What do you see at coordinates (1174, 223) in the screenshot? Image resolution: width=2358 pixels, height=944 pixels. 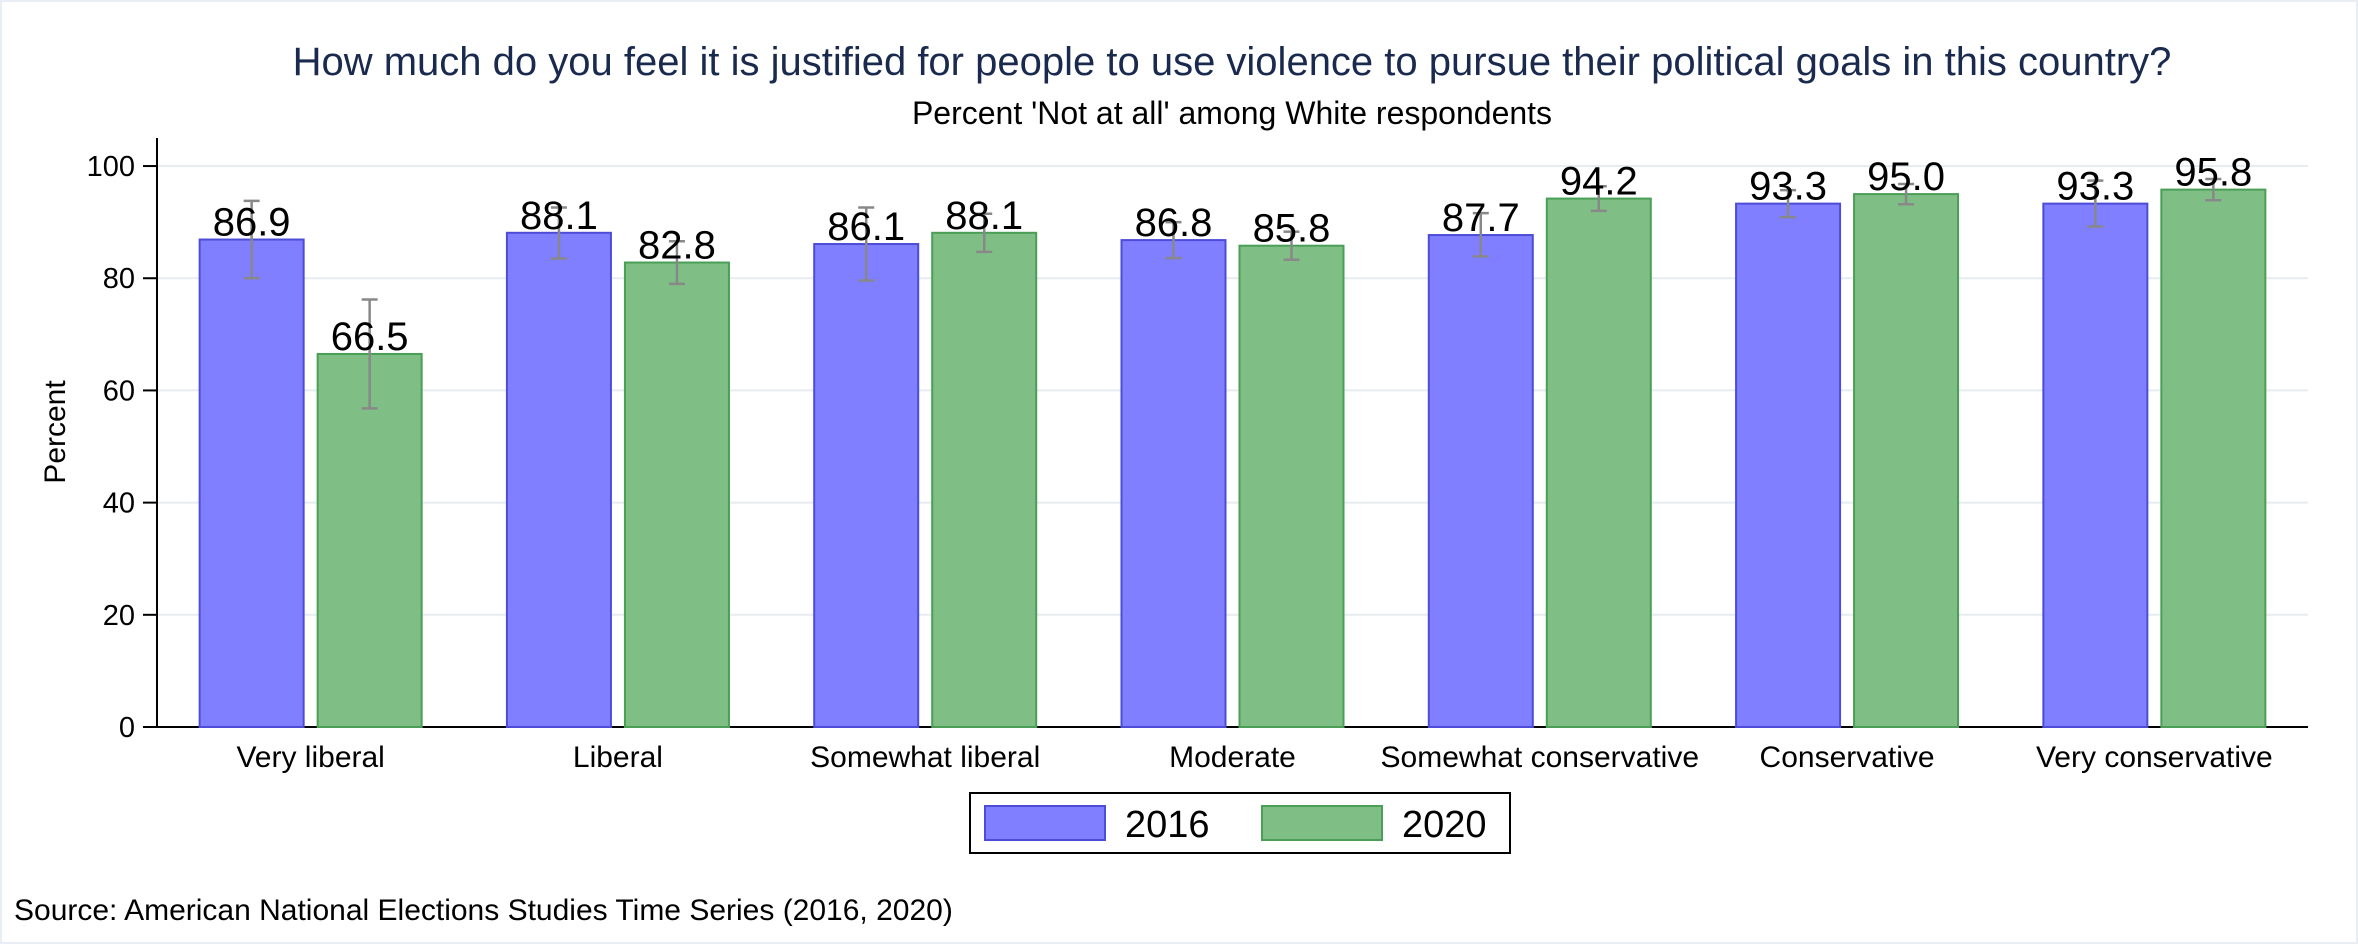 I see `data-label: 86.8` at bounding box center [1174, 223].